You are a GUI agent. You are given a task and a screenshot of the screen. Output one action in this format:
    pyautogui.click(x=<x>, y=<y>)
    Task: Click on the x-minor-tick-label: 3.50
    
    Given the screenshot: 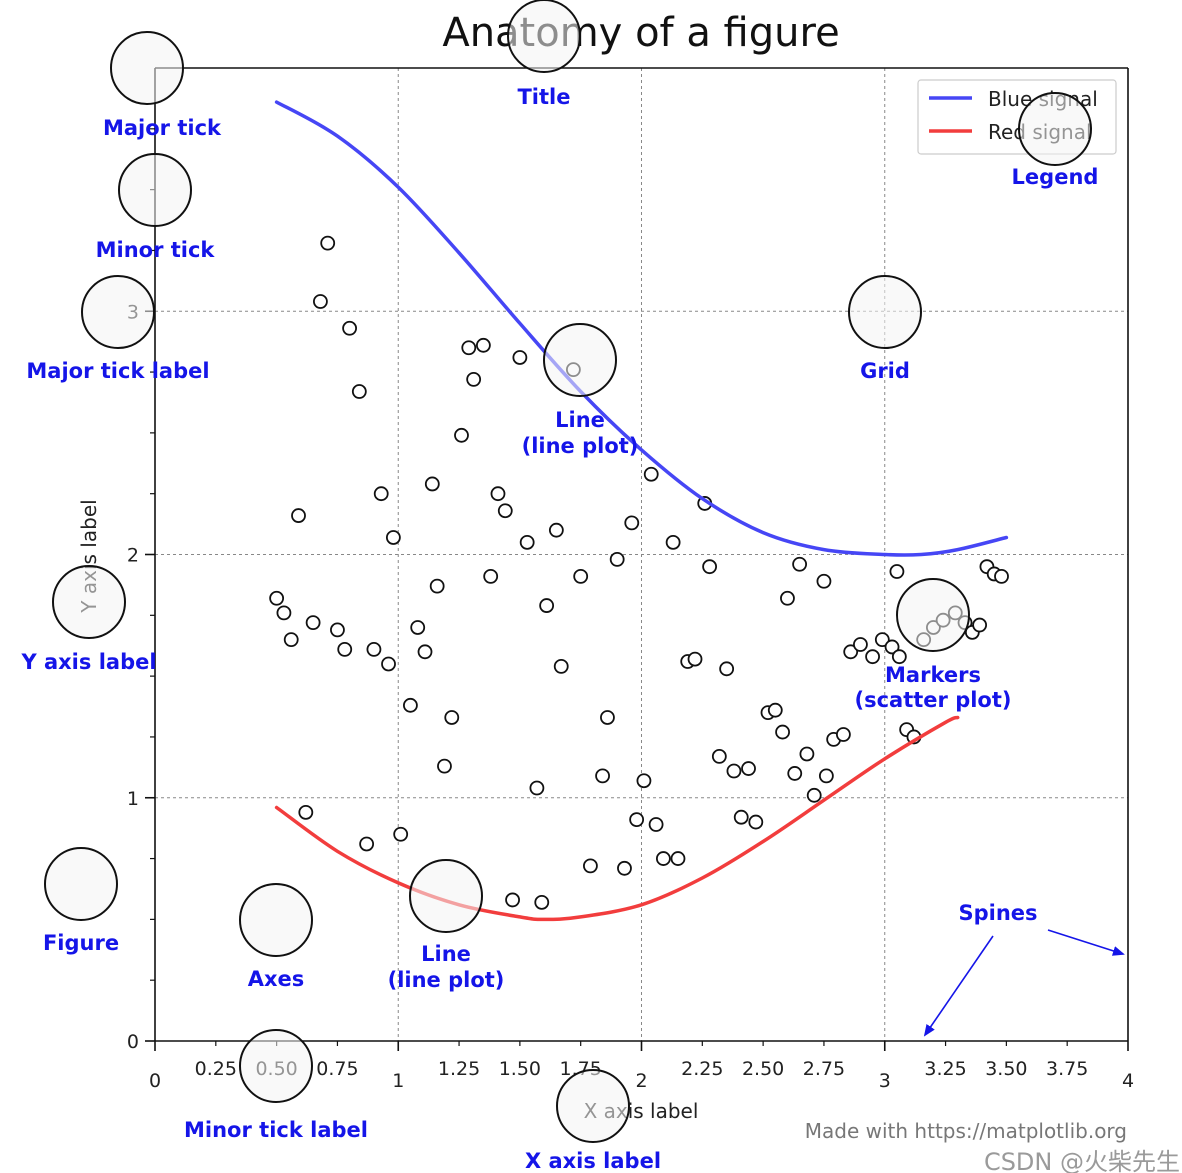 What is the action you would take?
    pyautogui.click(x=1006, y=1069)
    